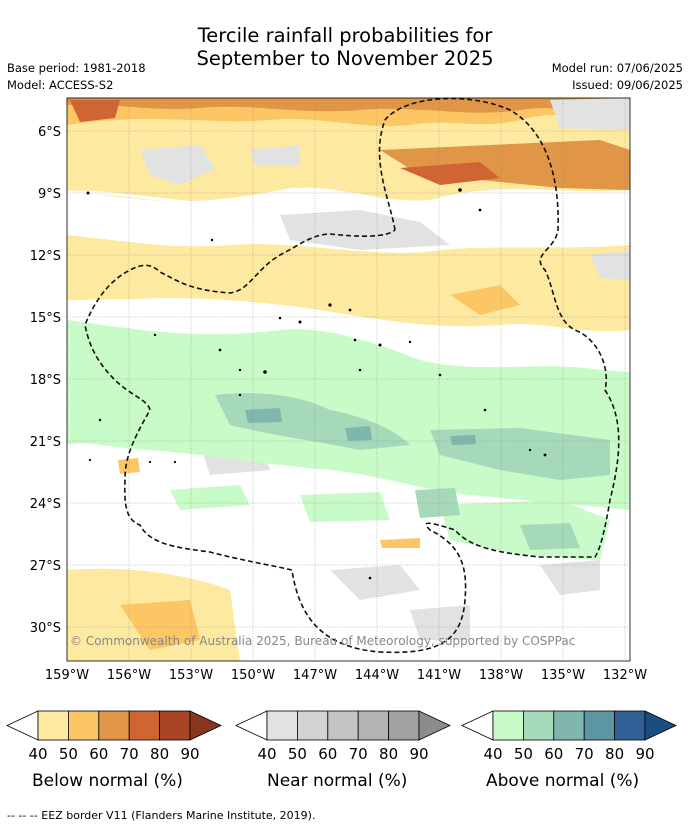 The image size is (690, 827). Describe the element at coordinates (49, 194) in the screenshot. I see `lat-label: 9°S` at that location.